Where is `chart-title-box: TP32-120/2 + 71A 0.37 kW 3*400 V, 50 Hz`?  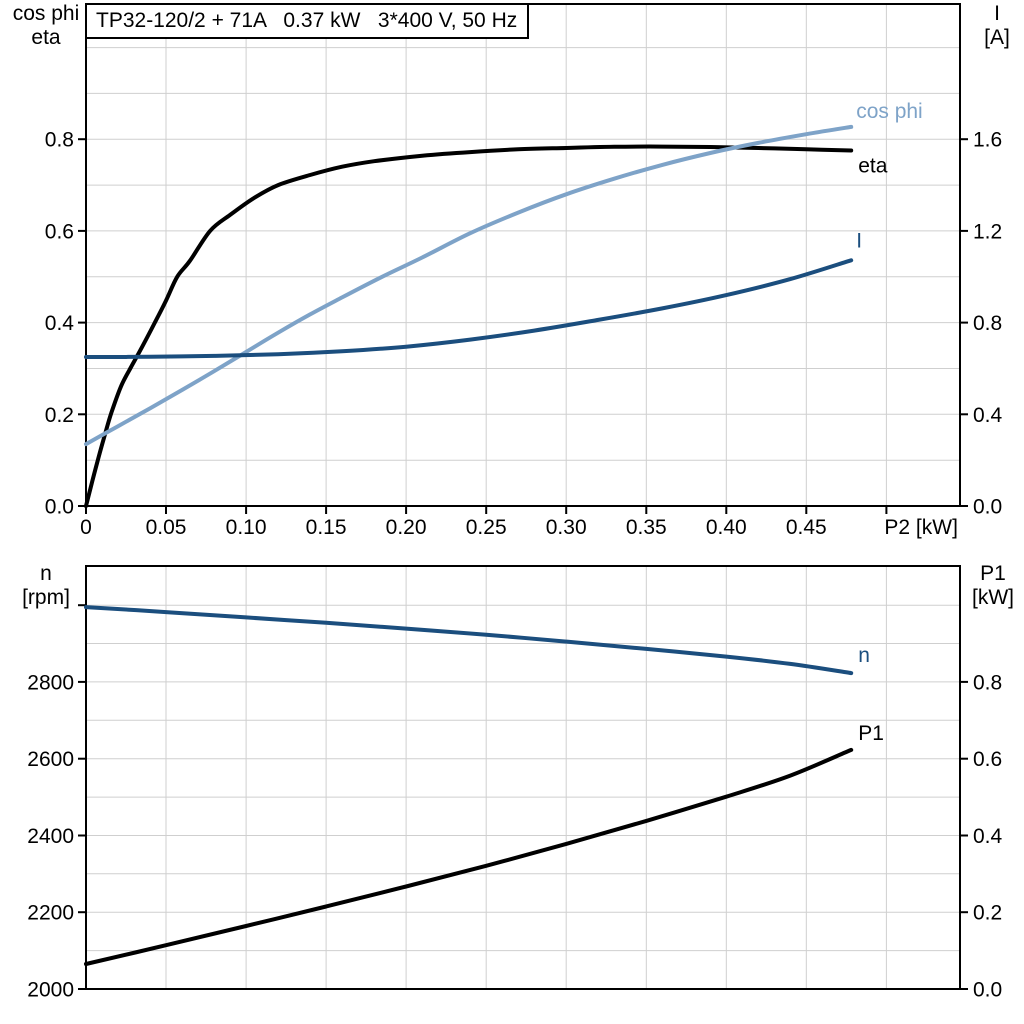 chart-title-box: TP32-120/2 + 71A 0.37 kW 3*400 V, 50 Hz is located at coordinates (307, 21).